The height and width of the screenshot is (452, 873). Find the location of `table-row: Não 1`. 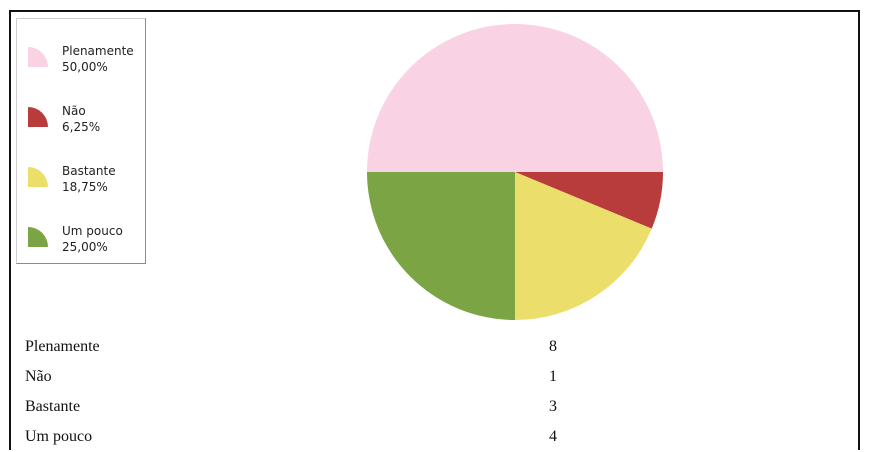

table-row: Não 1 is located at coordinates (320, 377).